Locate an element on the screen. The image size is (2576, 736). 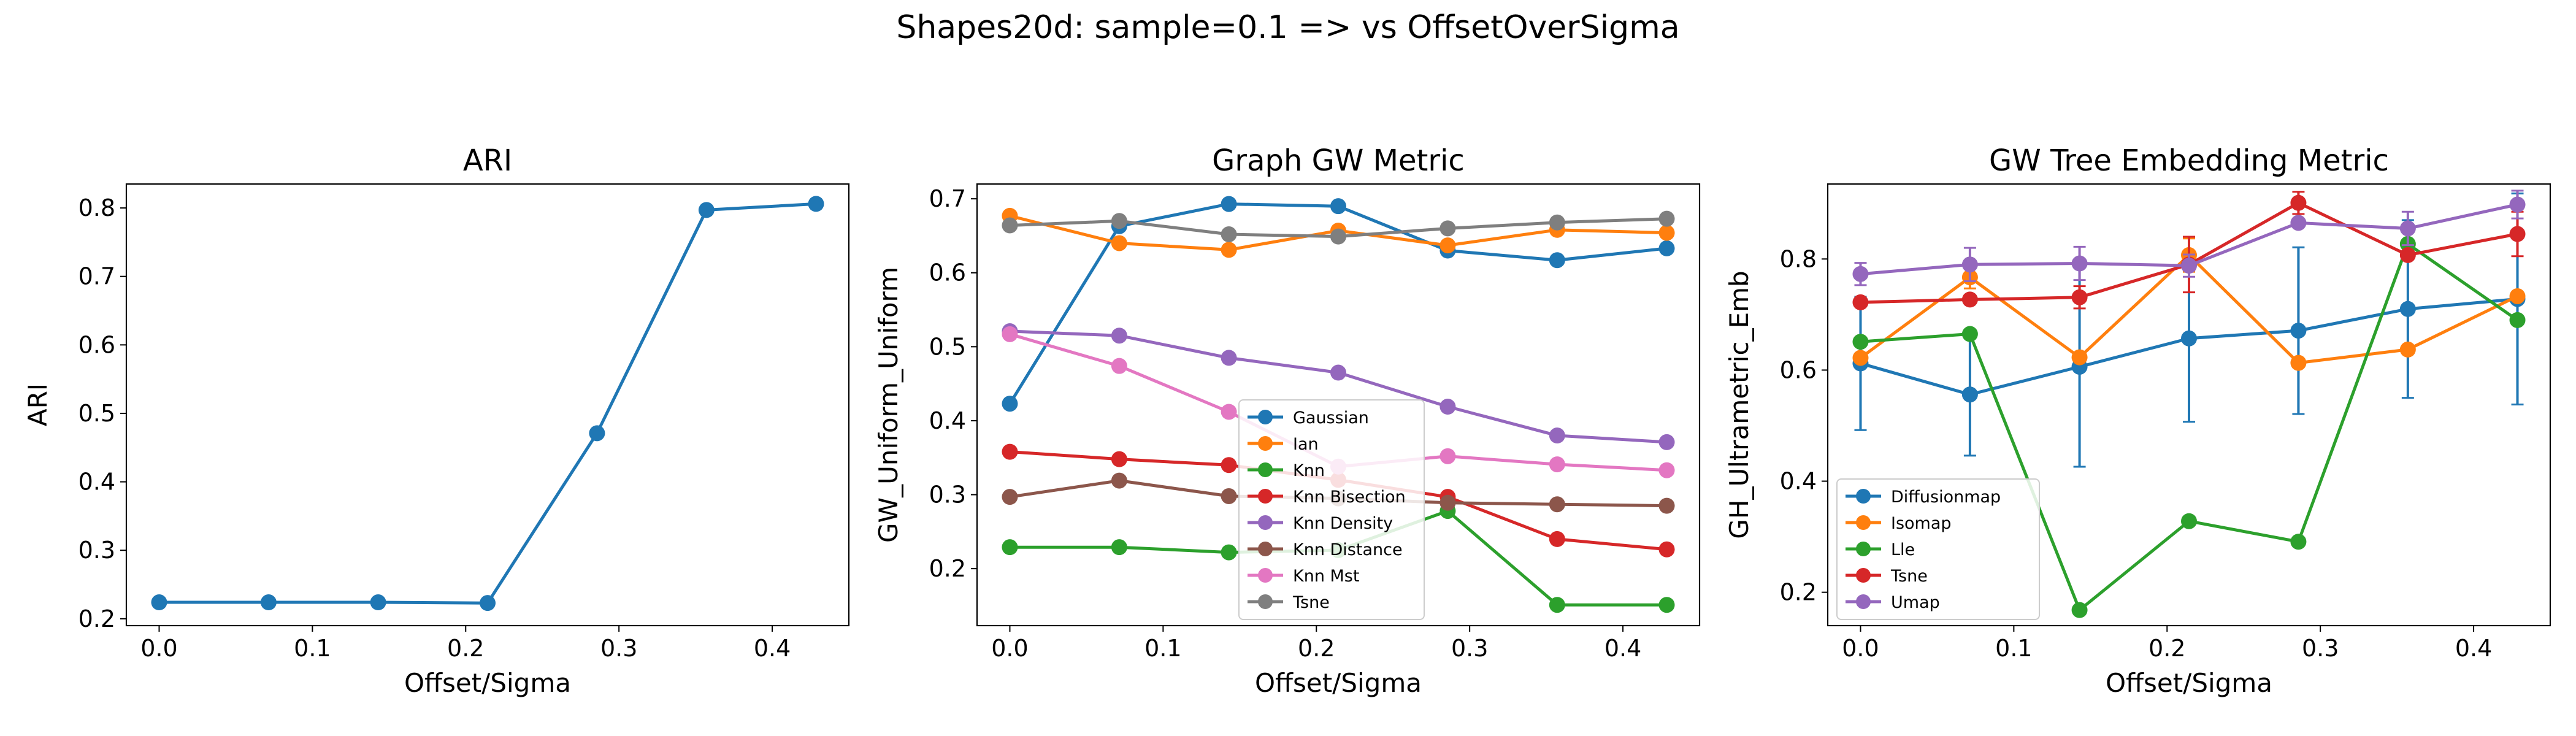
legend-label: Knn Distance is located at coordinates (1348, 549).